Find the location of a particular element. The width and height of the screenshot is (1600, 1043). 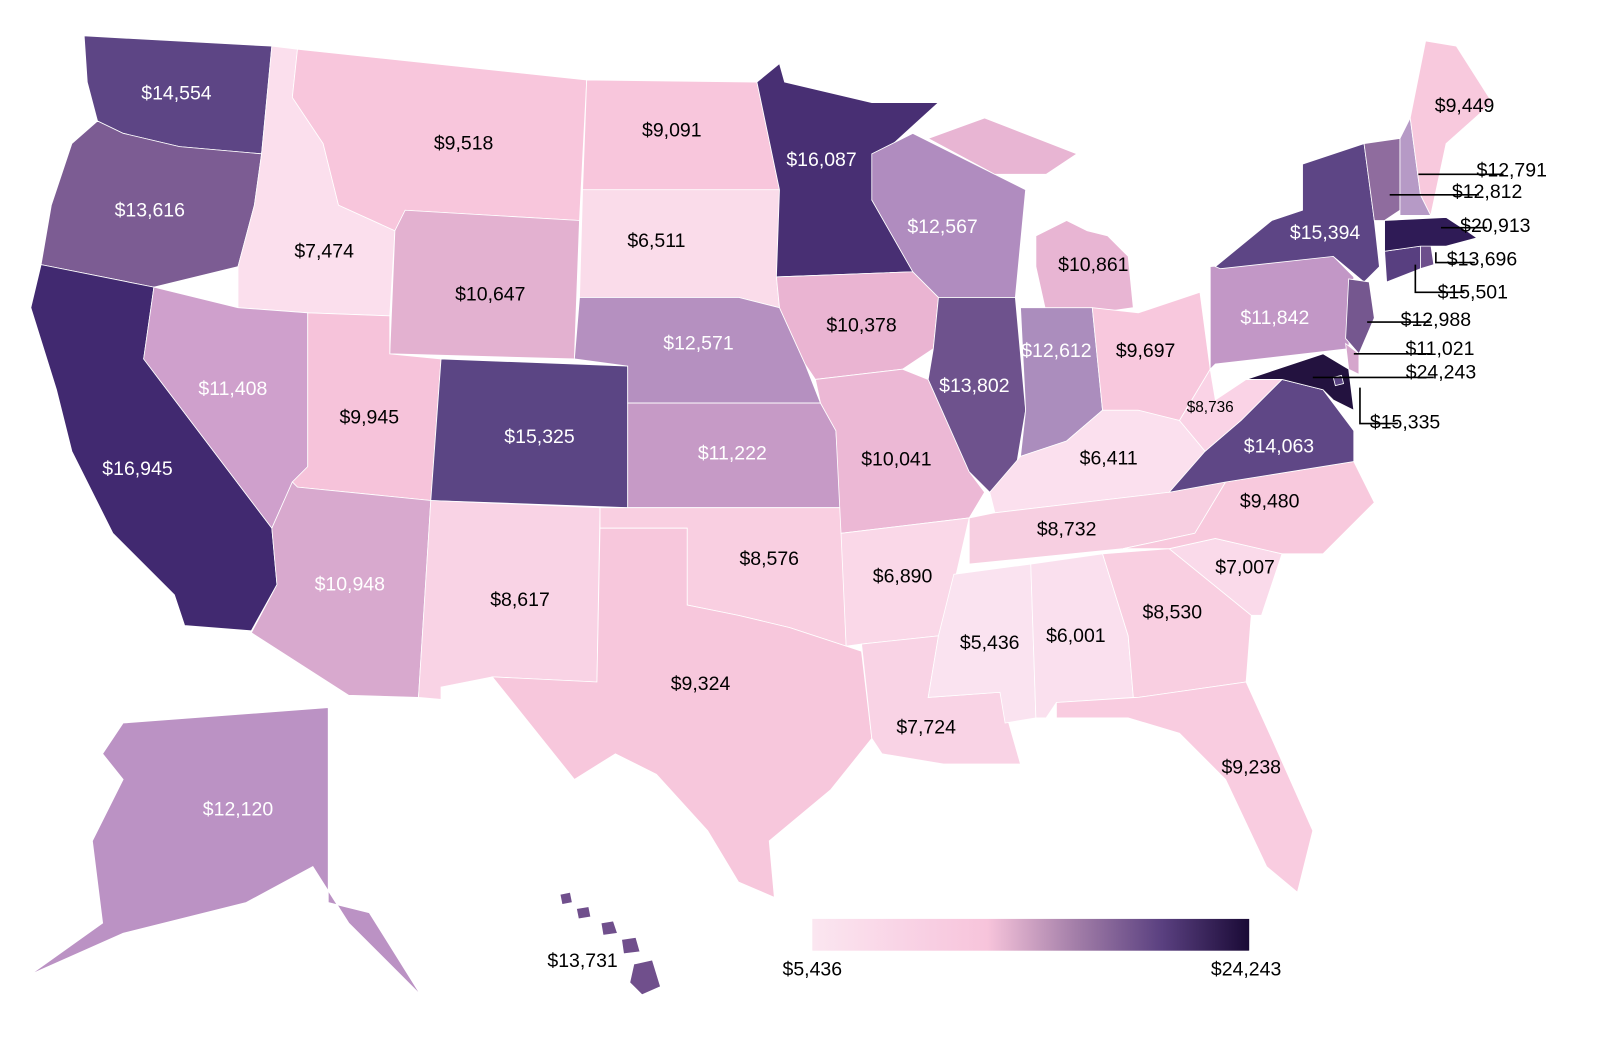

value-label: $10,378 is located at coordinates (861, 325).